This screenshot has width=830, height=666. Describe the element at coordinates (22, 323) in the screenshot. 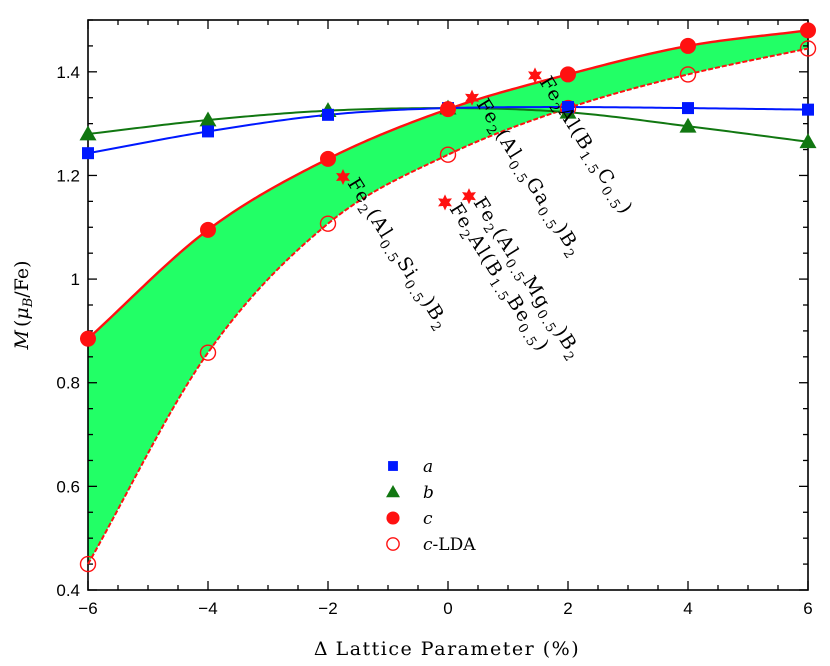

I see `y-axis-open: (` at that location.